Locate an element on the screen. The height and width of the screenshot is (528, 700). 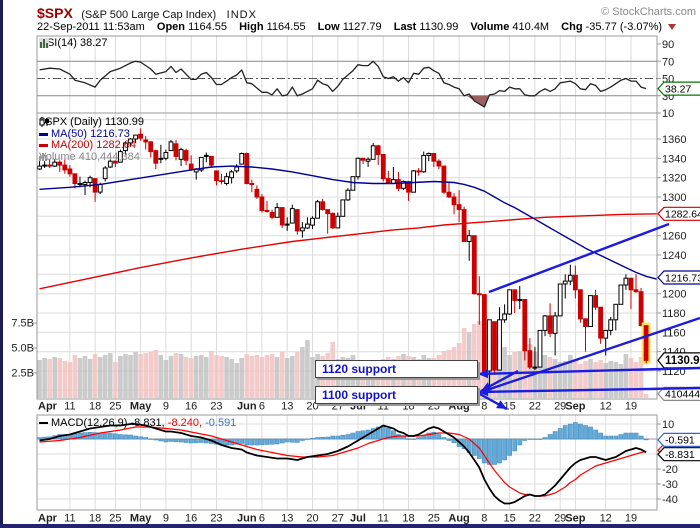
header-title-row: $SPX (S&P 500 Large Cap Index) INDX is located at coordinates (147, 14).